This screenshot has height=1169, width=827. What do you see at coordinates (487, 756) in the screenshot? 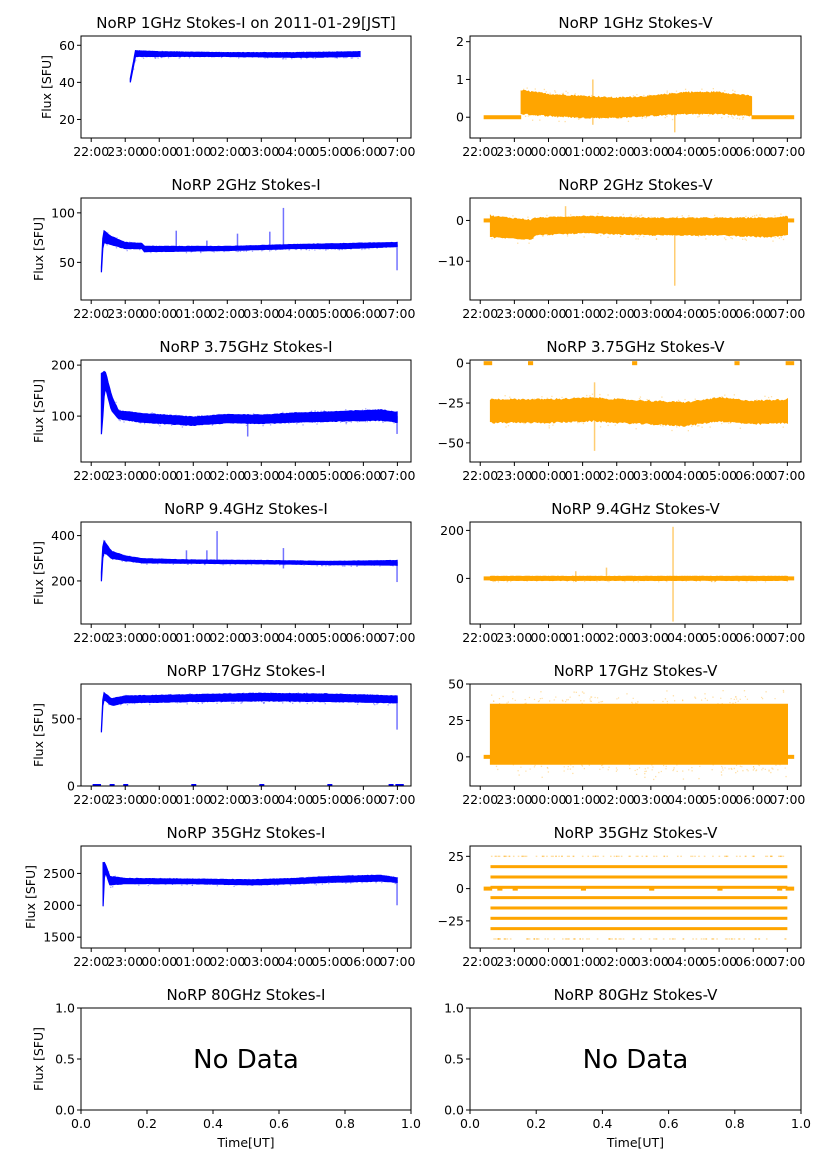
I see `zero-baseline-segment` at bounding box center [487, 756].